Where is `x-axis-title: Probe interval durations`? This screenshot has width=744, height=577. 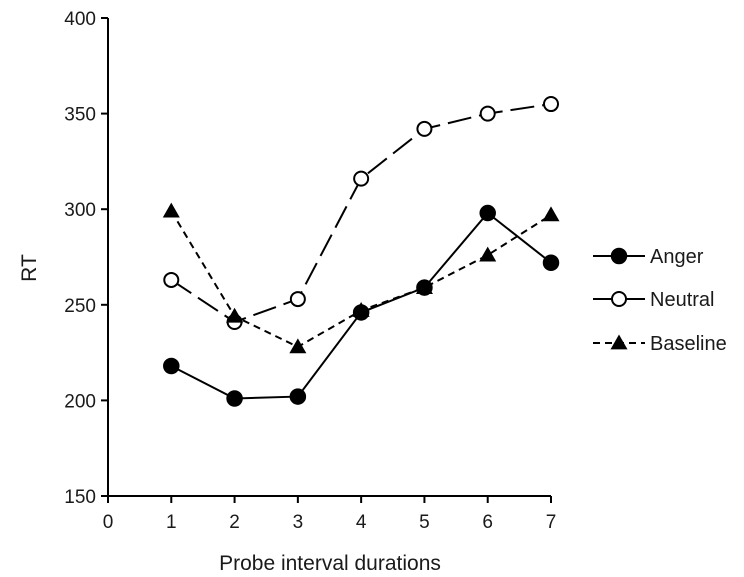
x-axis-title: Probe interval durations is located at coordinates (330, 563).